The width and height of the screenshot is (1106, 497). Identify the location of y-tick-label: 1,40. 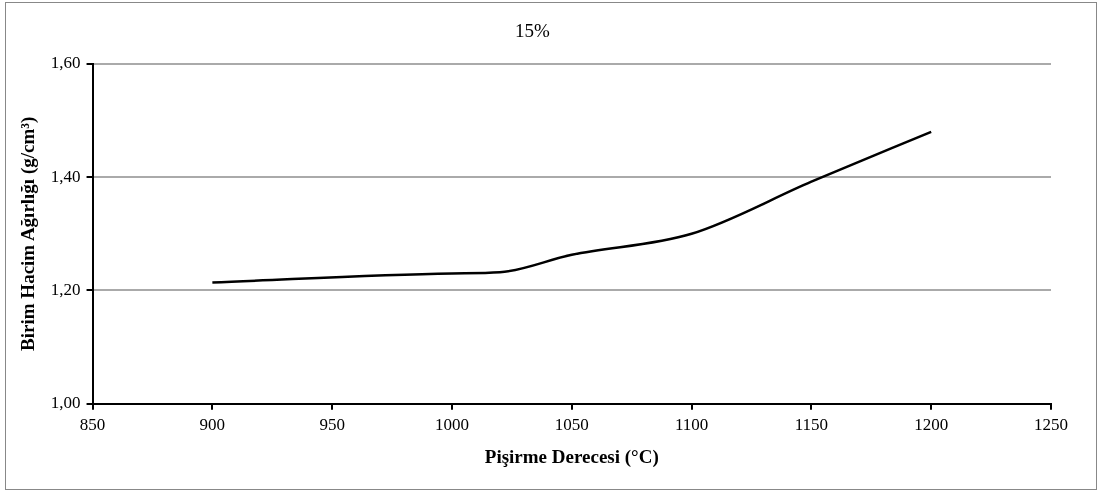
(65, 176).